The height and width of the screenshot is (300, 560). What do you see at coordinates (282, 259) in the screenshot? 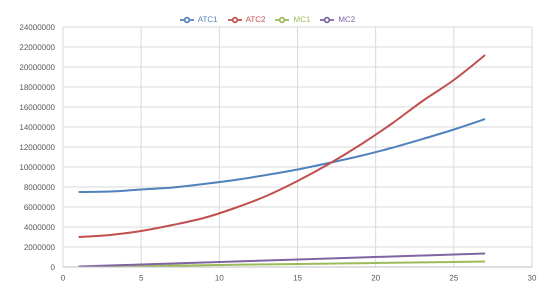
I see `line-series` at bounding box center [282, 259].